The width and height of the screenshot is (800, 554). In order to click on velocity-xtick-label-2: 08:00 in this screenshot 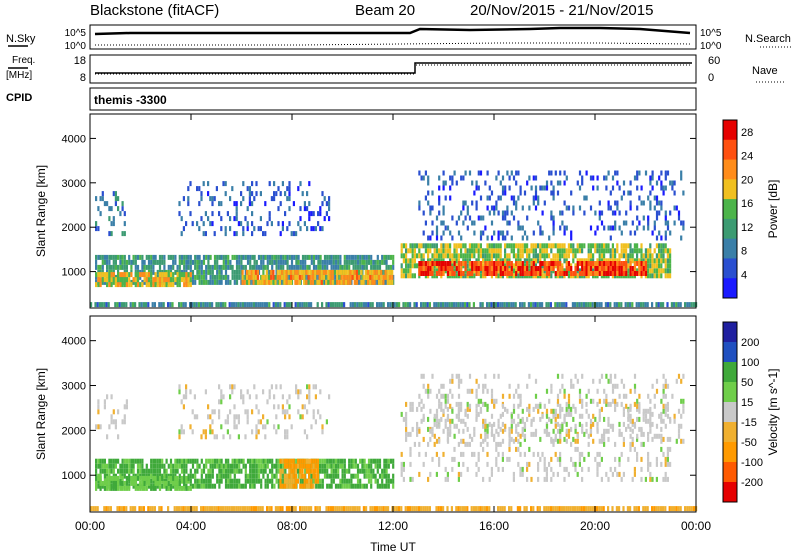, I will do `click(292, 526)`.